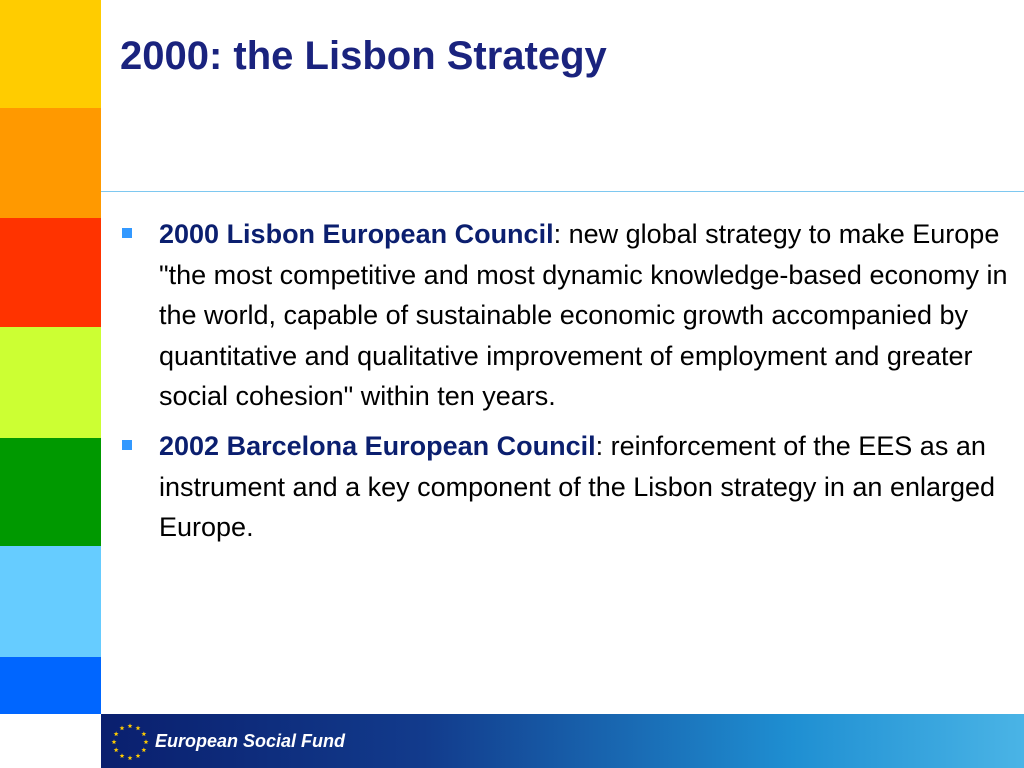  I want to click on title-divider, so click(562, 191).